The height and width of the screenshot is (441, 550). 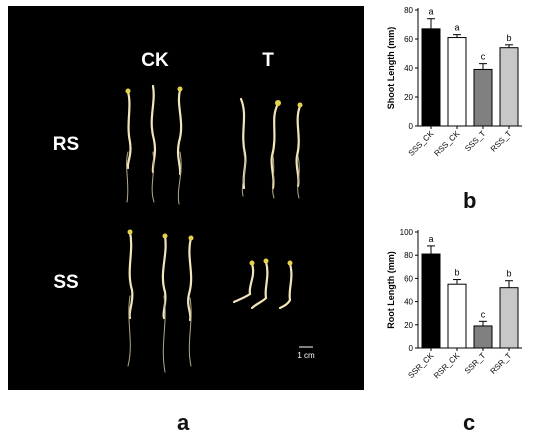 I want to click on seedlings-ss-t, so click(x=262, y=284).